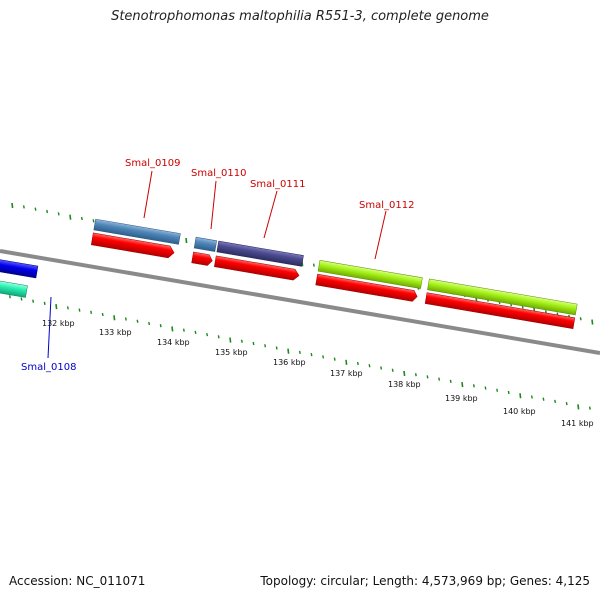 The image size is (600, 600). What do you see at coordinates (231, 352) in the screenshot?
I see `scale-label: 135 kbp` at bounding box center [231, 352].